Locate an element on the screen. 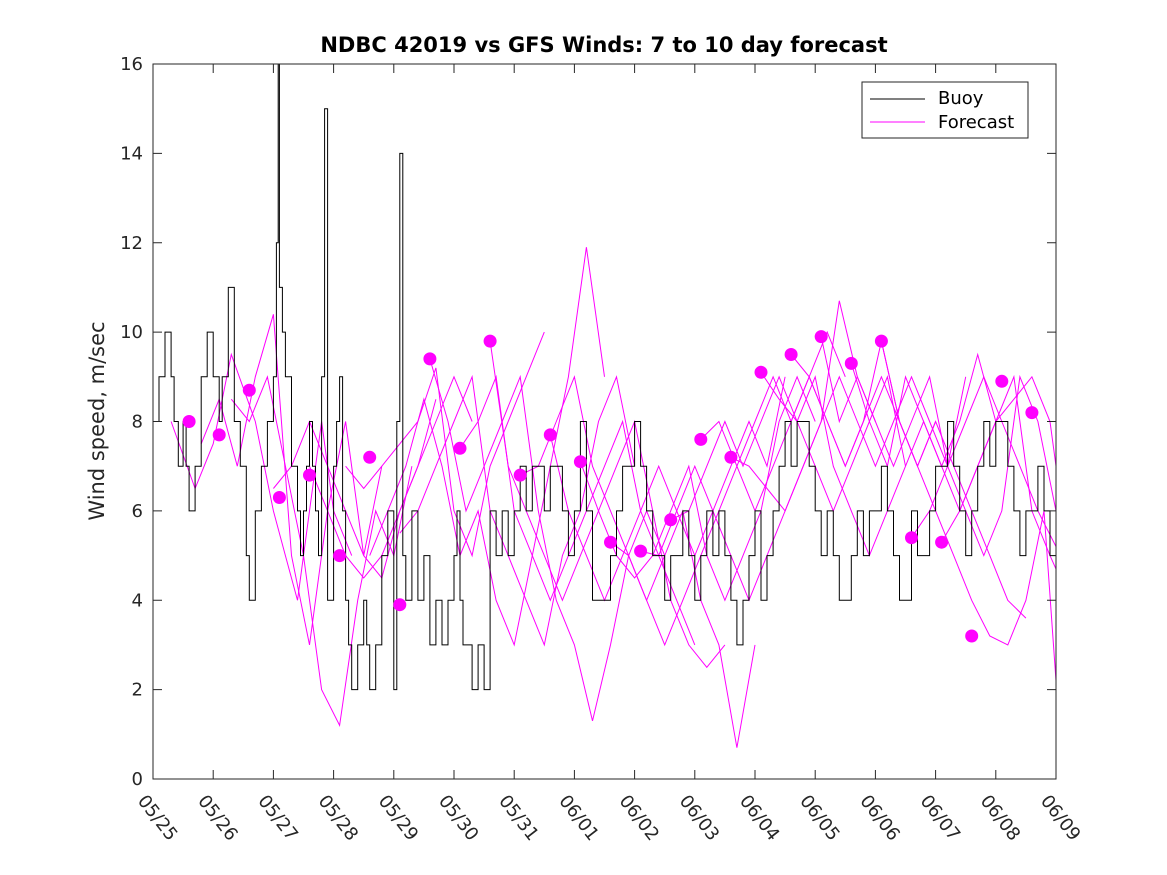  y-tick-label: 4 is located at coordinates (137, 600).